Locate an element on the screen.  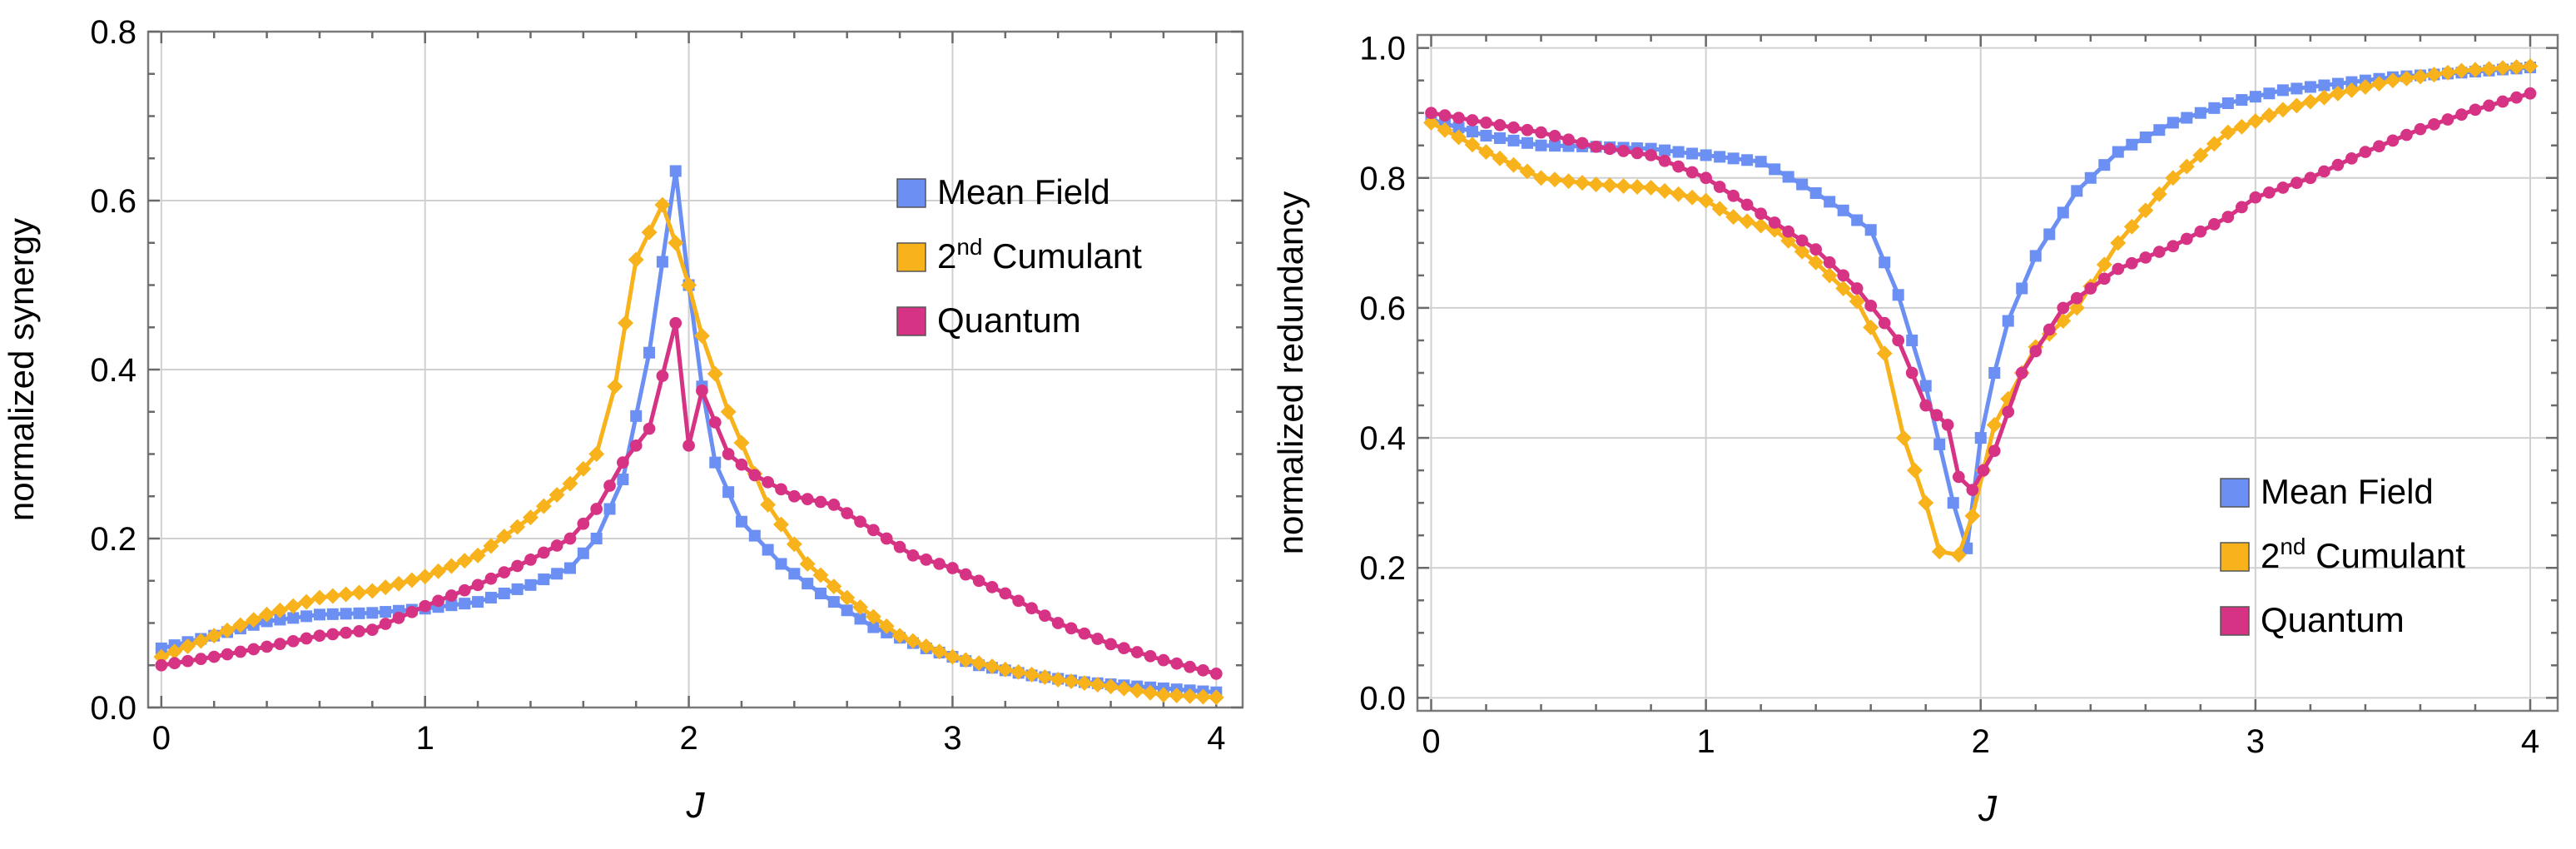
y-tick-label: 0.4 is located at coordinates (113, 371).